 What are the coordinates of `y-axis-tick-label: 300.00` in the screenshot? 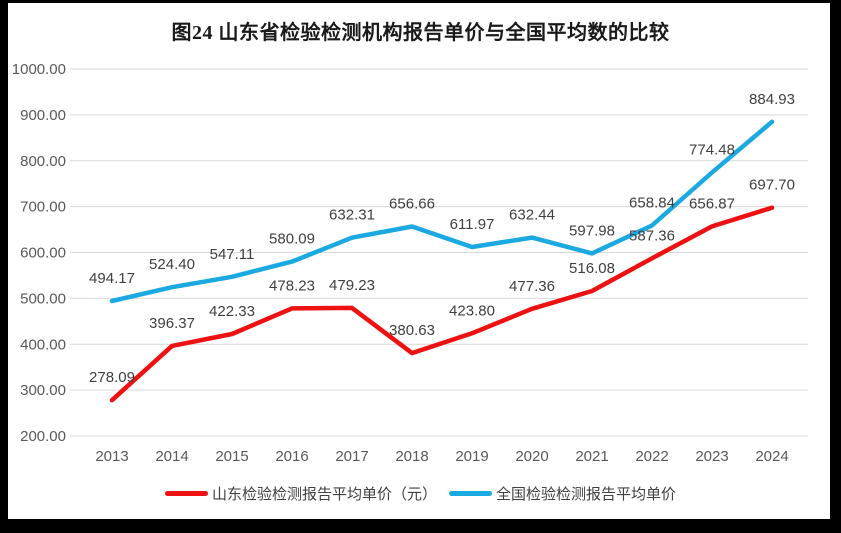 It's located at (43, 390).